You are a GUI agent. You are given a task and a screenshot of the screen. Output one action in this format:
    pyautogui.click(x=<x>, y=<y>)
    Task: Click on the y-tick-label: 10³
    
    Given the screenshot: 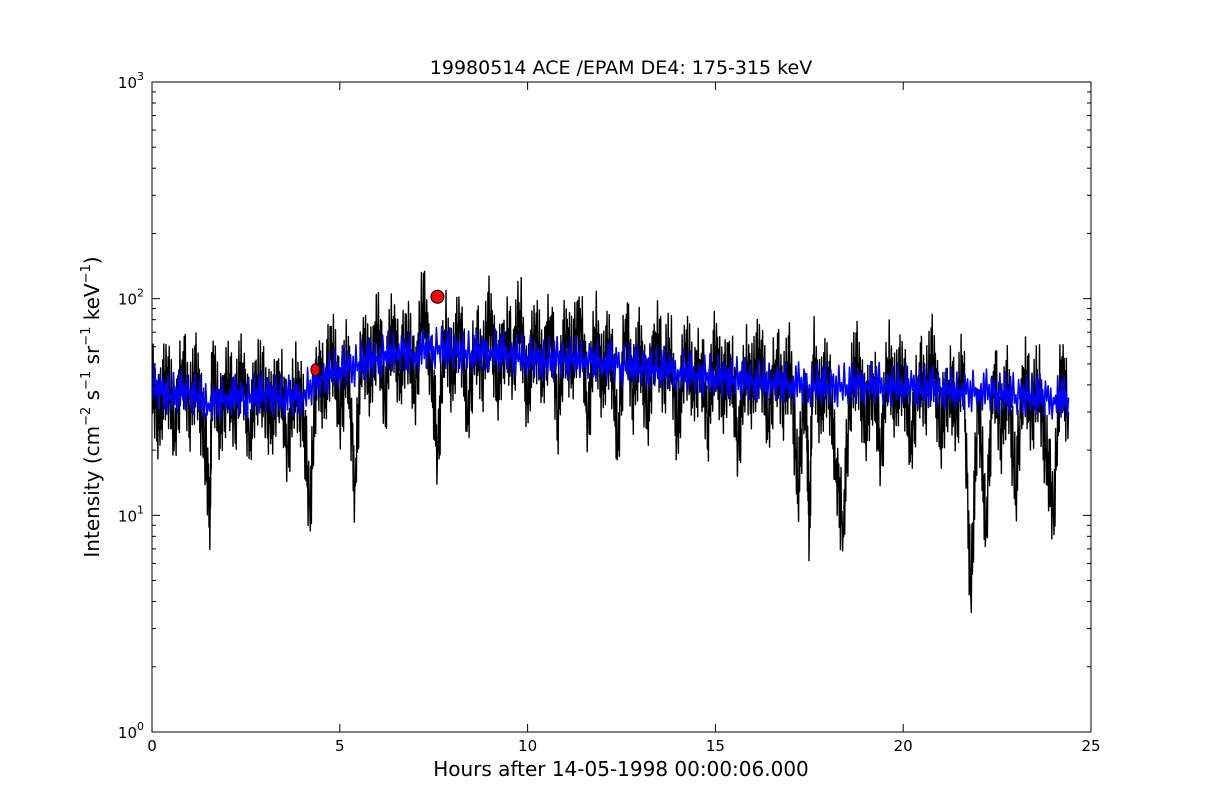 What is the action you would take?
    pyautogui.click(x=131, y=81)
    